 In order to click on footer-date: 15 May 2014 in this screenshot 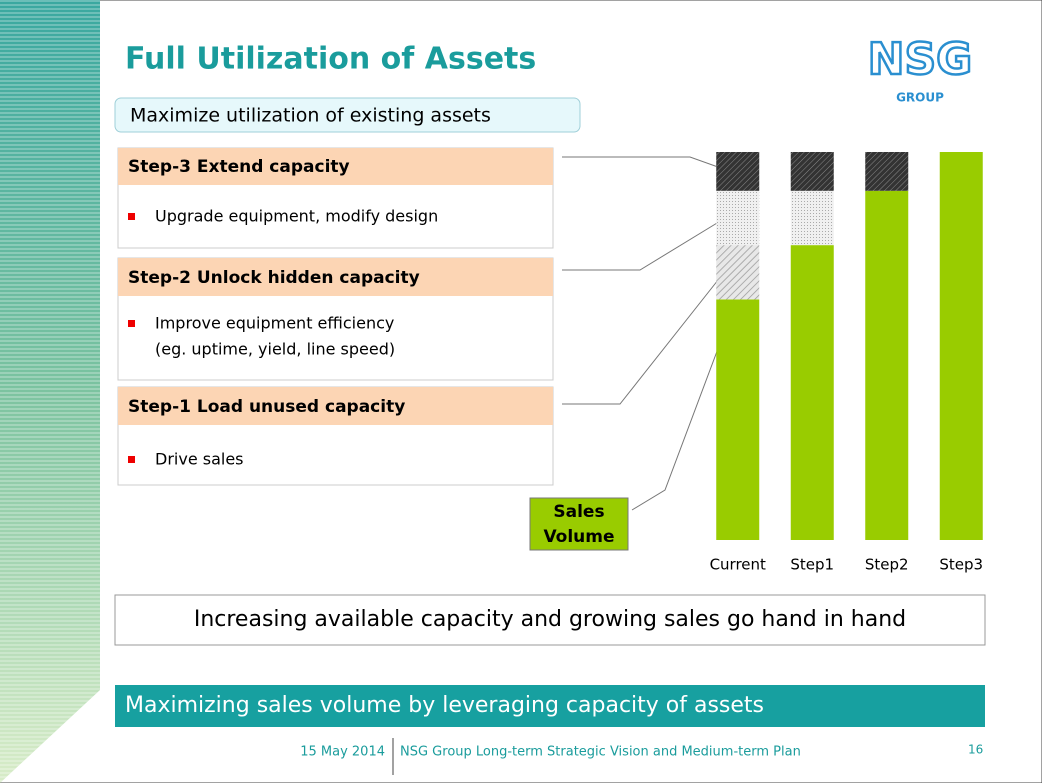, I will do `click(342, 752)`.